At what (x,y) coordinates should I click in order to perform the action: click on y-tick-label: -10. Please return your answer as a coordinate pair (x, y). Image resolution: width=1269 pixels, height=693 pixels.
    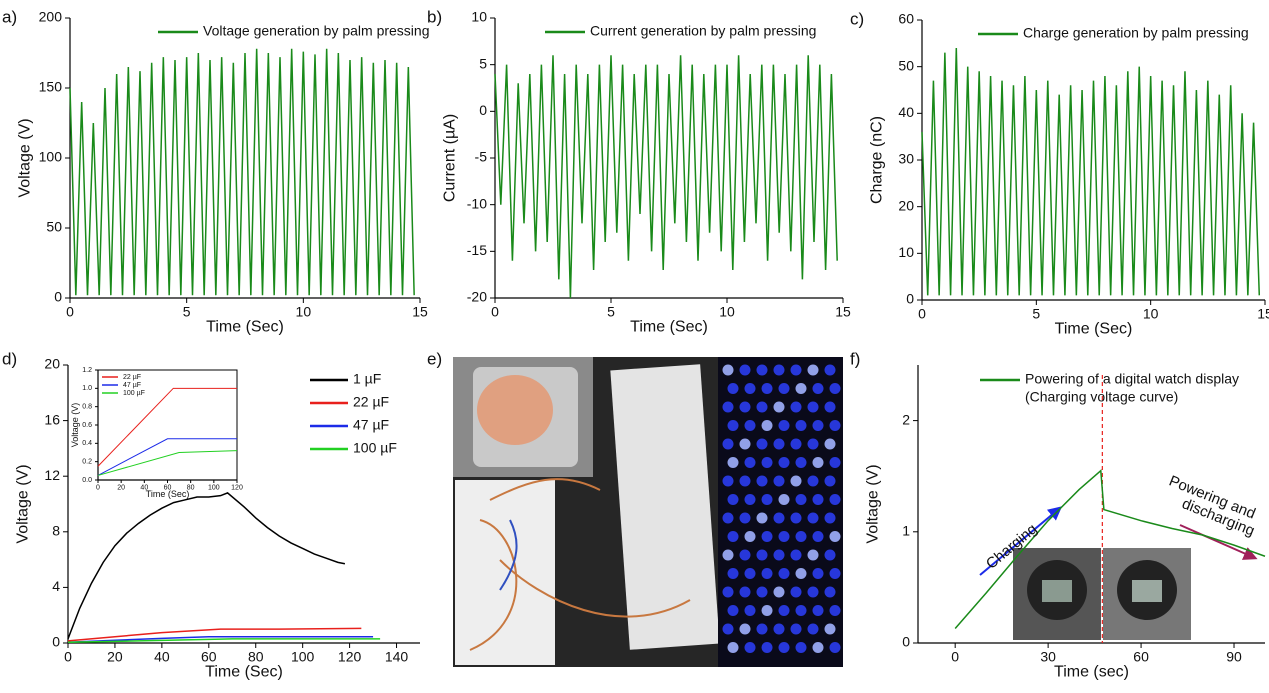
    Looking at the image, I should click on (477, 203).